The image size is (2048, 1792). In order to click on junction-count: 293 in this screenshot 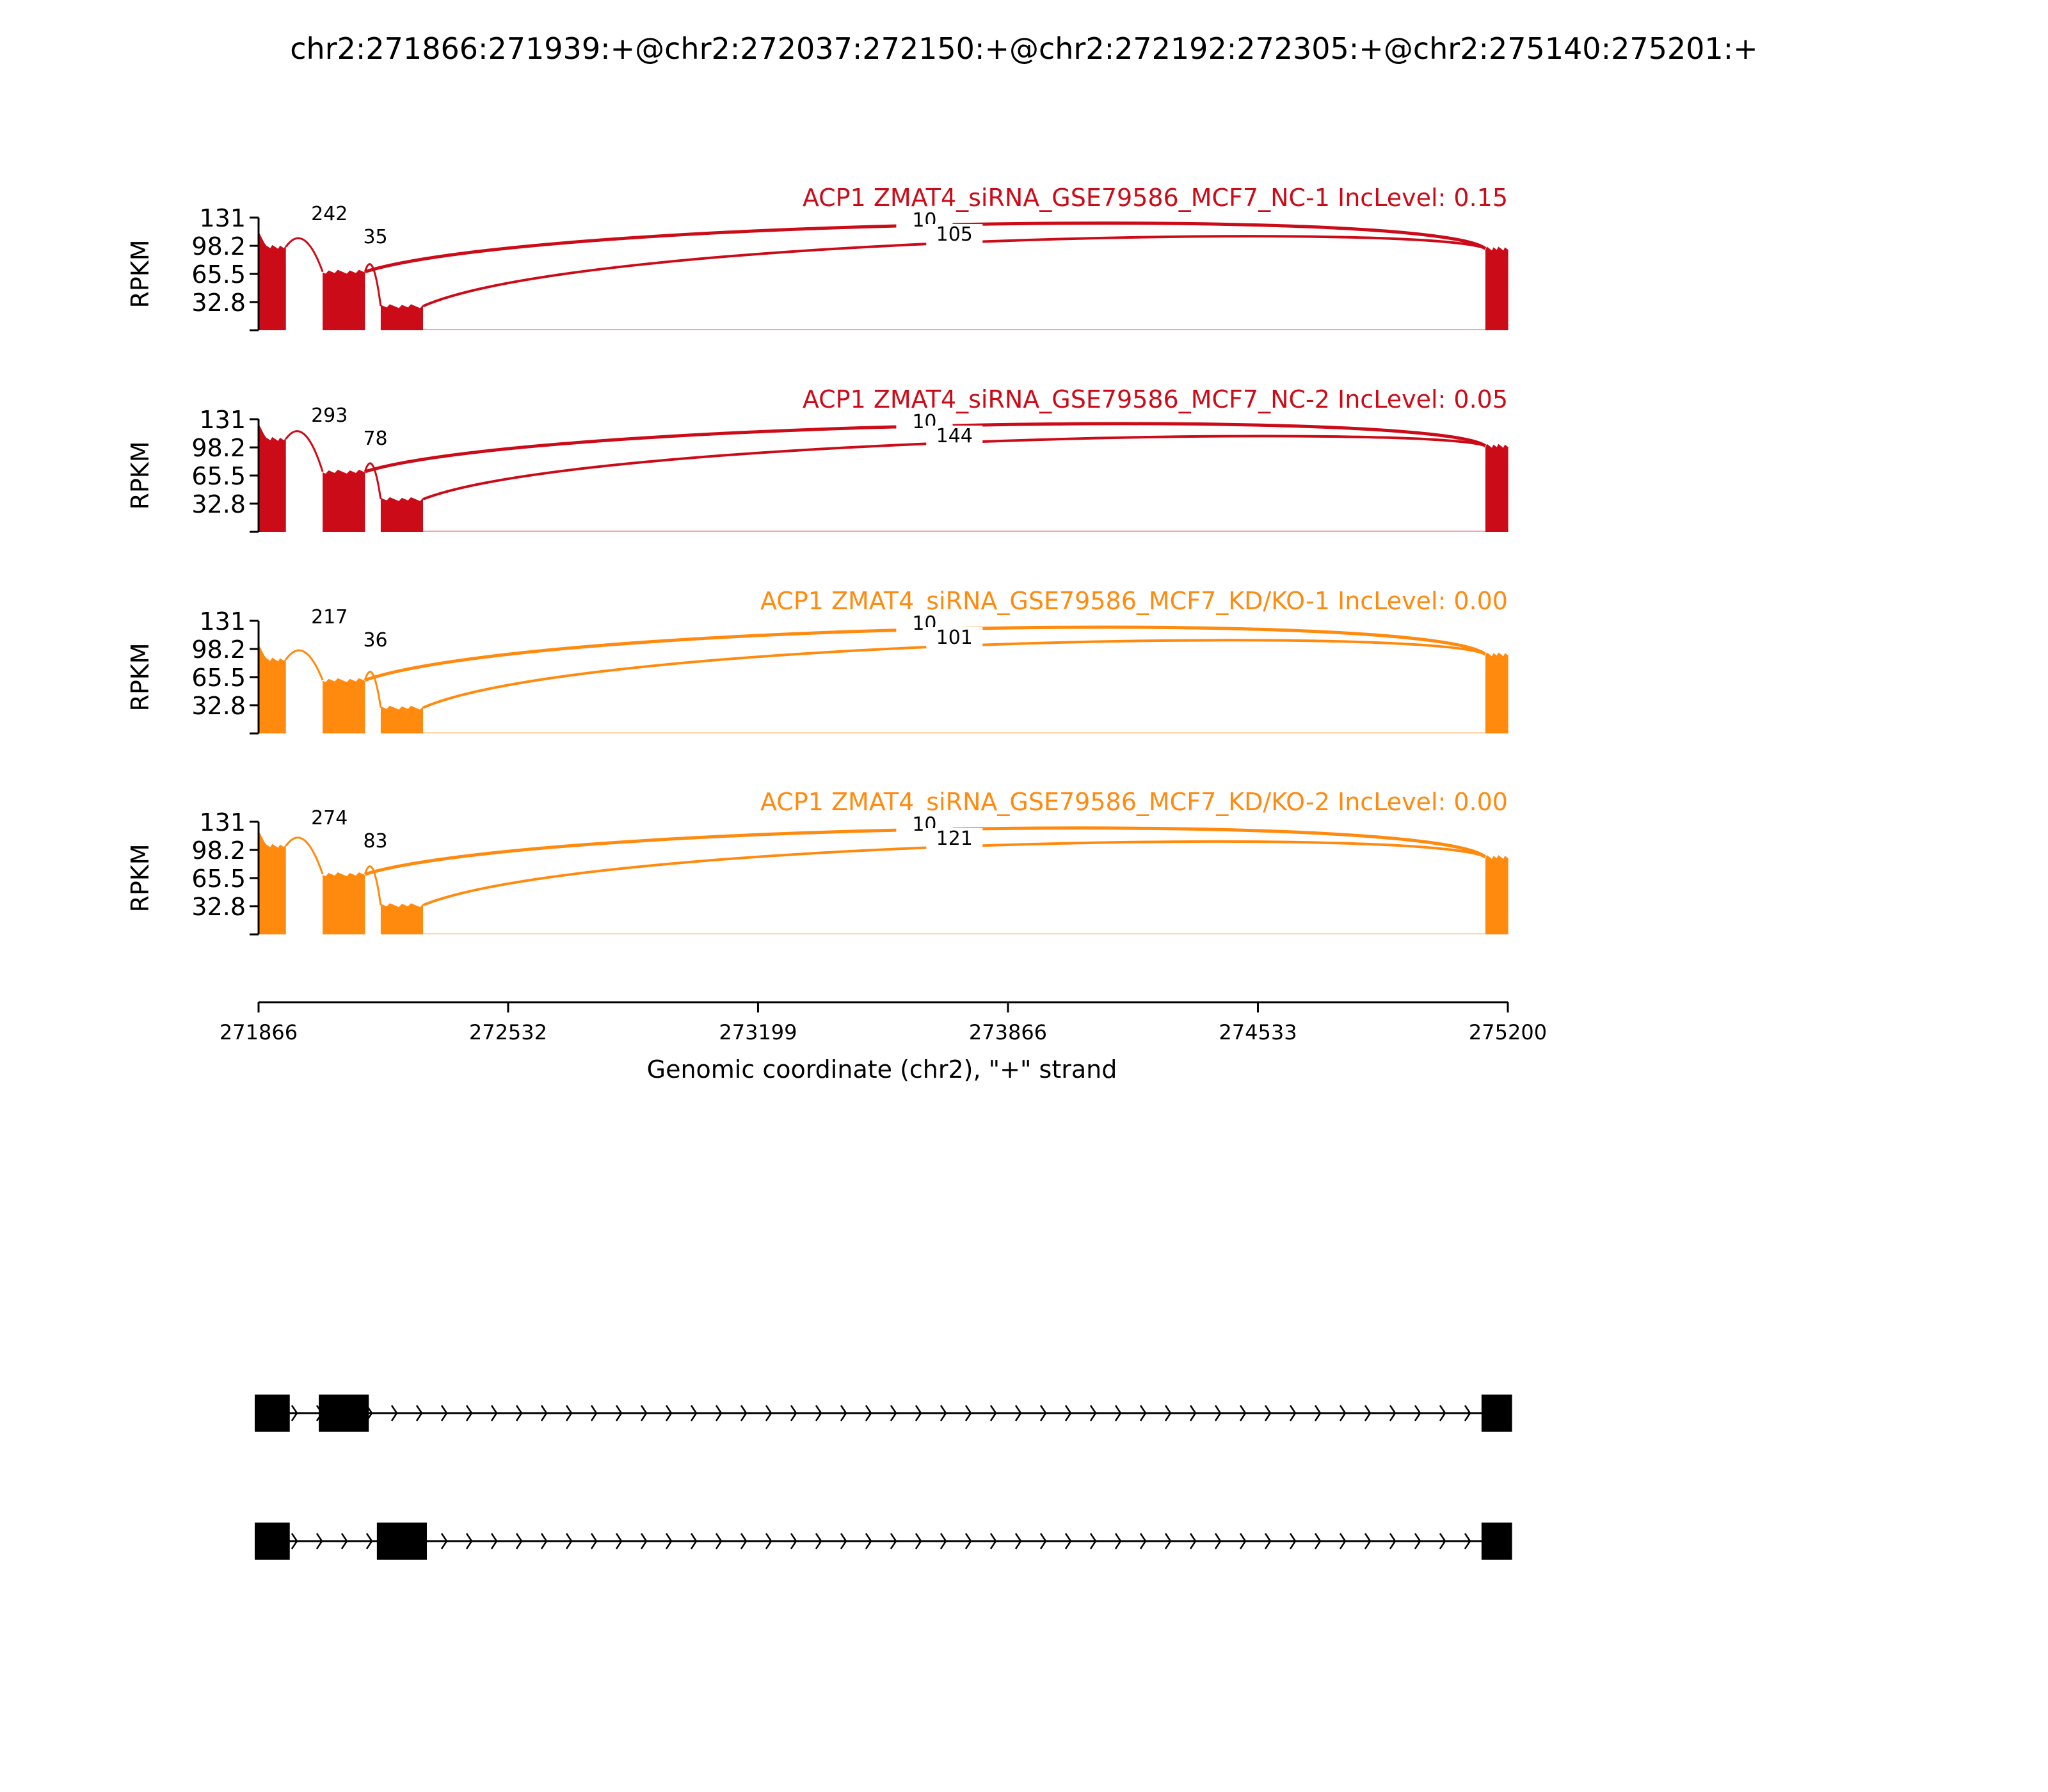, I will do `click(329, 415)`.